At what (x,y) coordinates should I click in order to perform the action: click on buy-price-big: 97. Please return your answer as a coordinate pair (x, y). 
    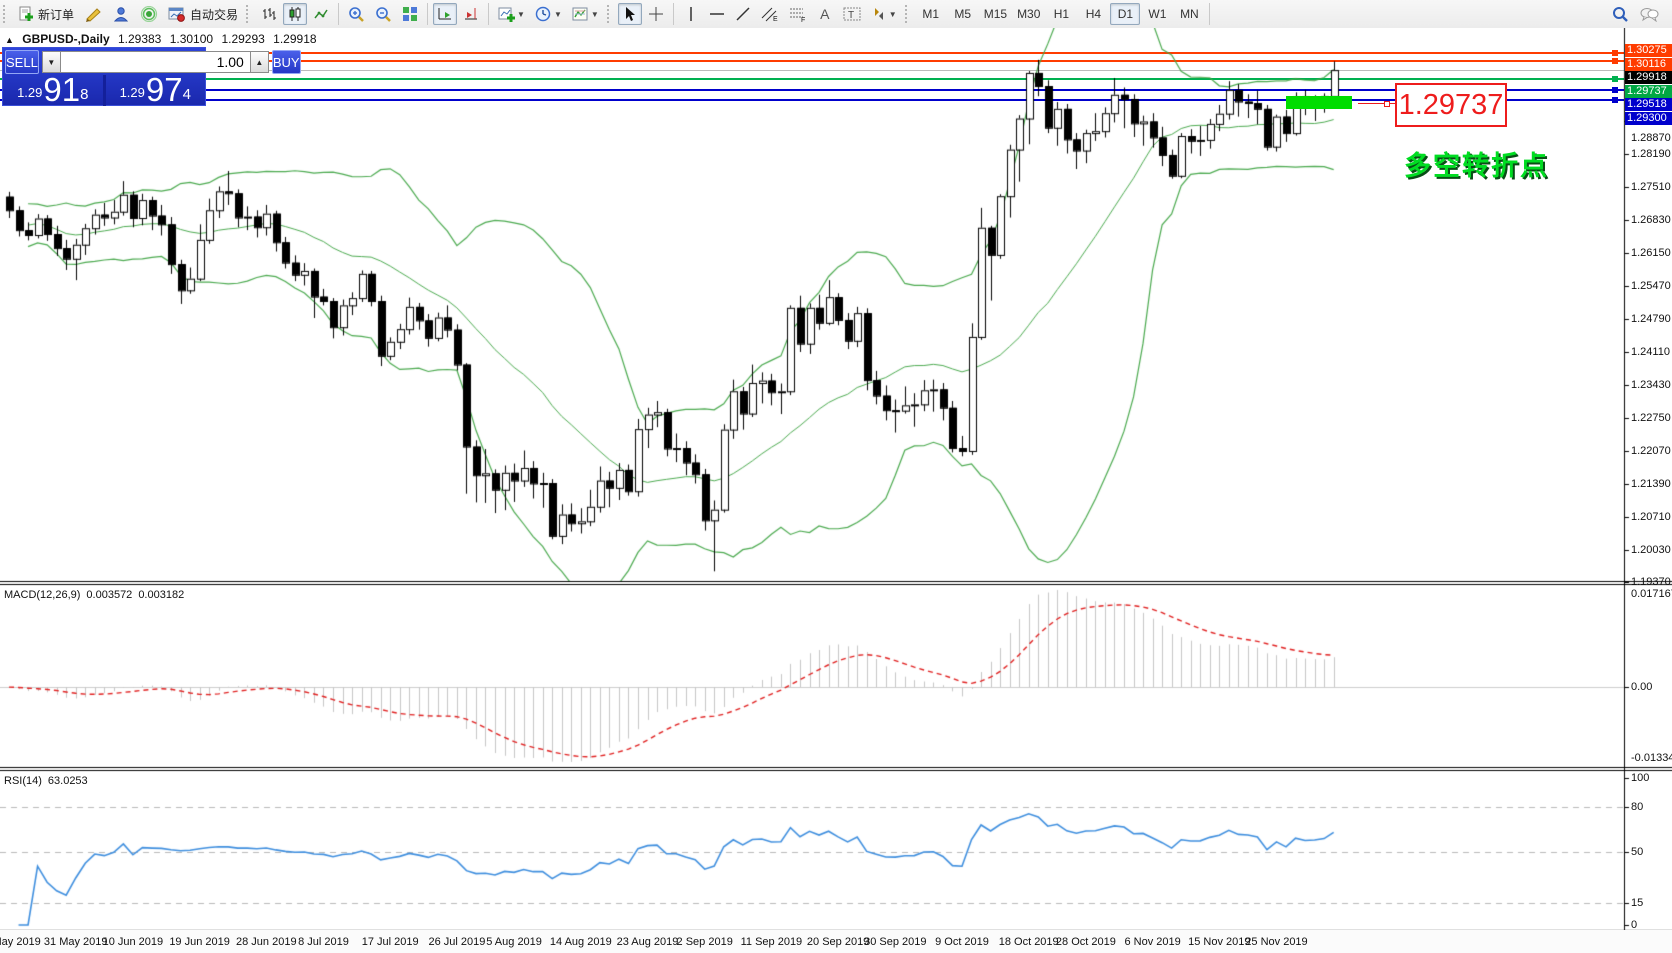
    Looking at the image, I should click on (164, 89).